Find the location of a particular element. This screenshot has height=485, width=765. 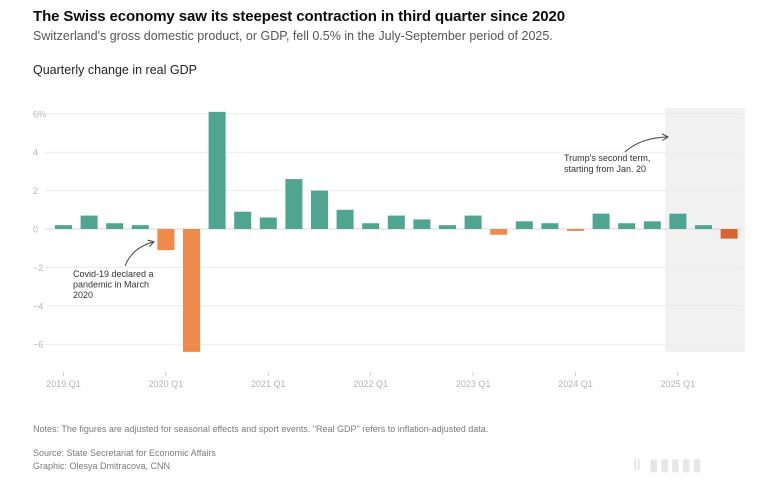

x-tick-label: 2020 Q1 is located at coordinates (166, 384).